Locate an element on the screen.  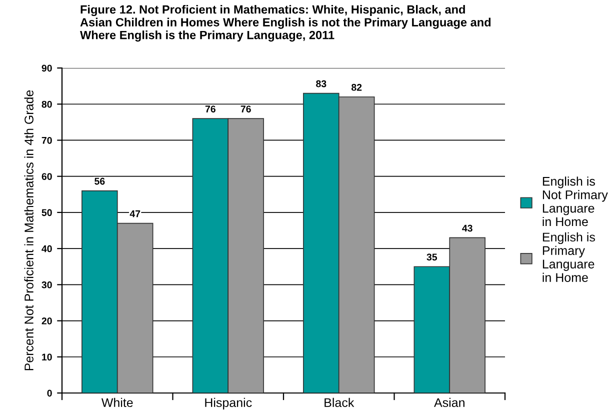
y-tick-label: 50 is located at coordinates (47, 212).